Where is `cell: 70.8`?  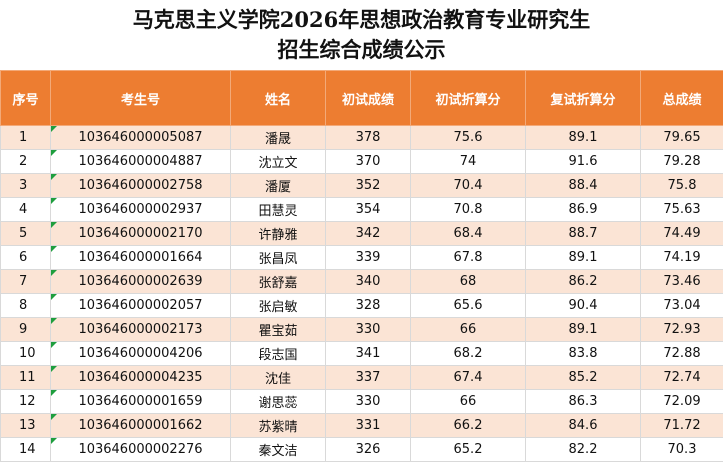
cell: 70.8 is located at coordinates (468, 210).